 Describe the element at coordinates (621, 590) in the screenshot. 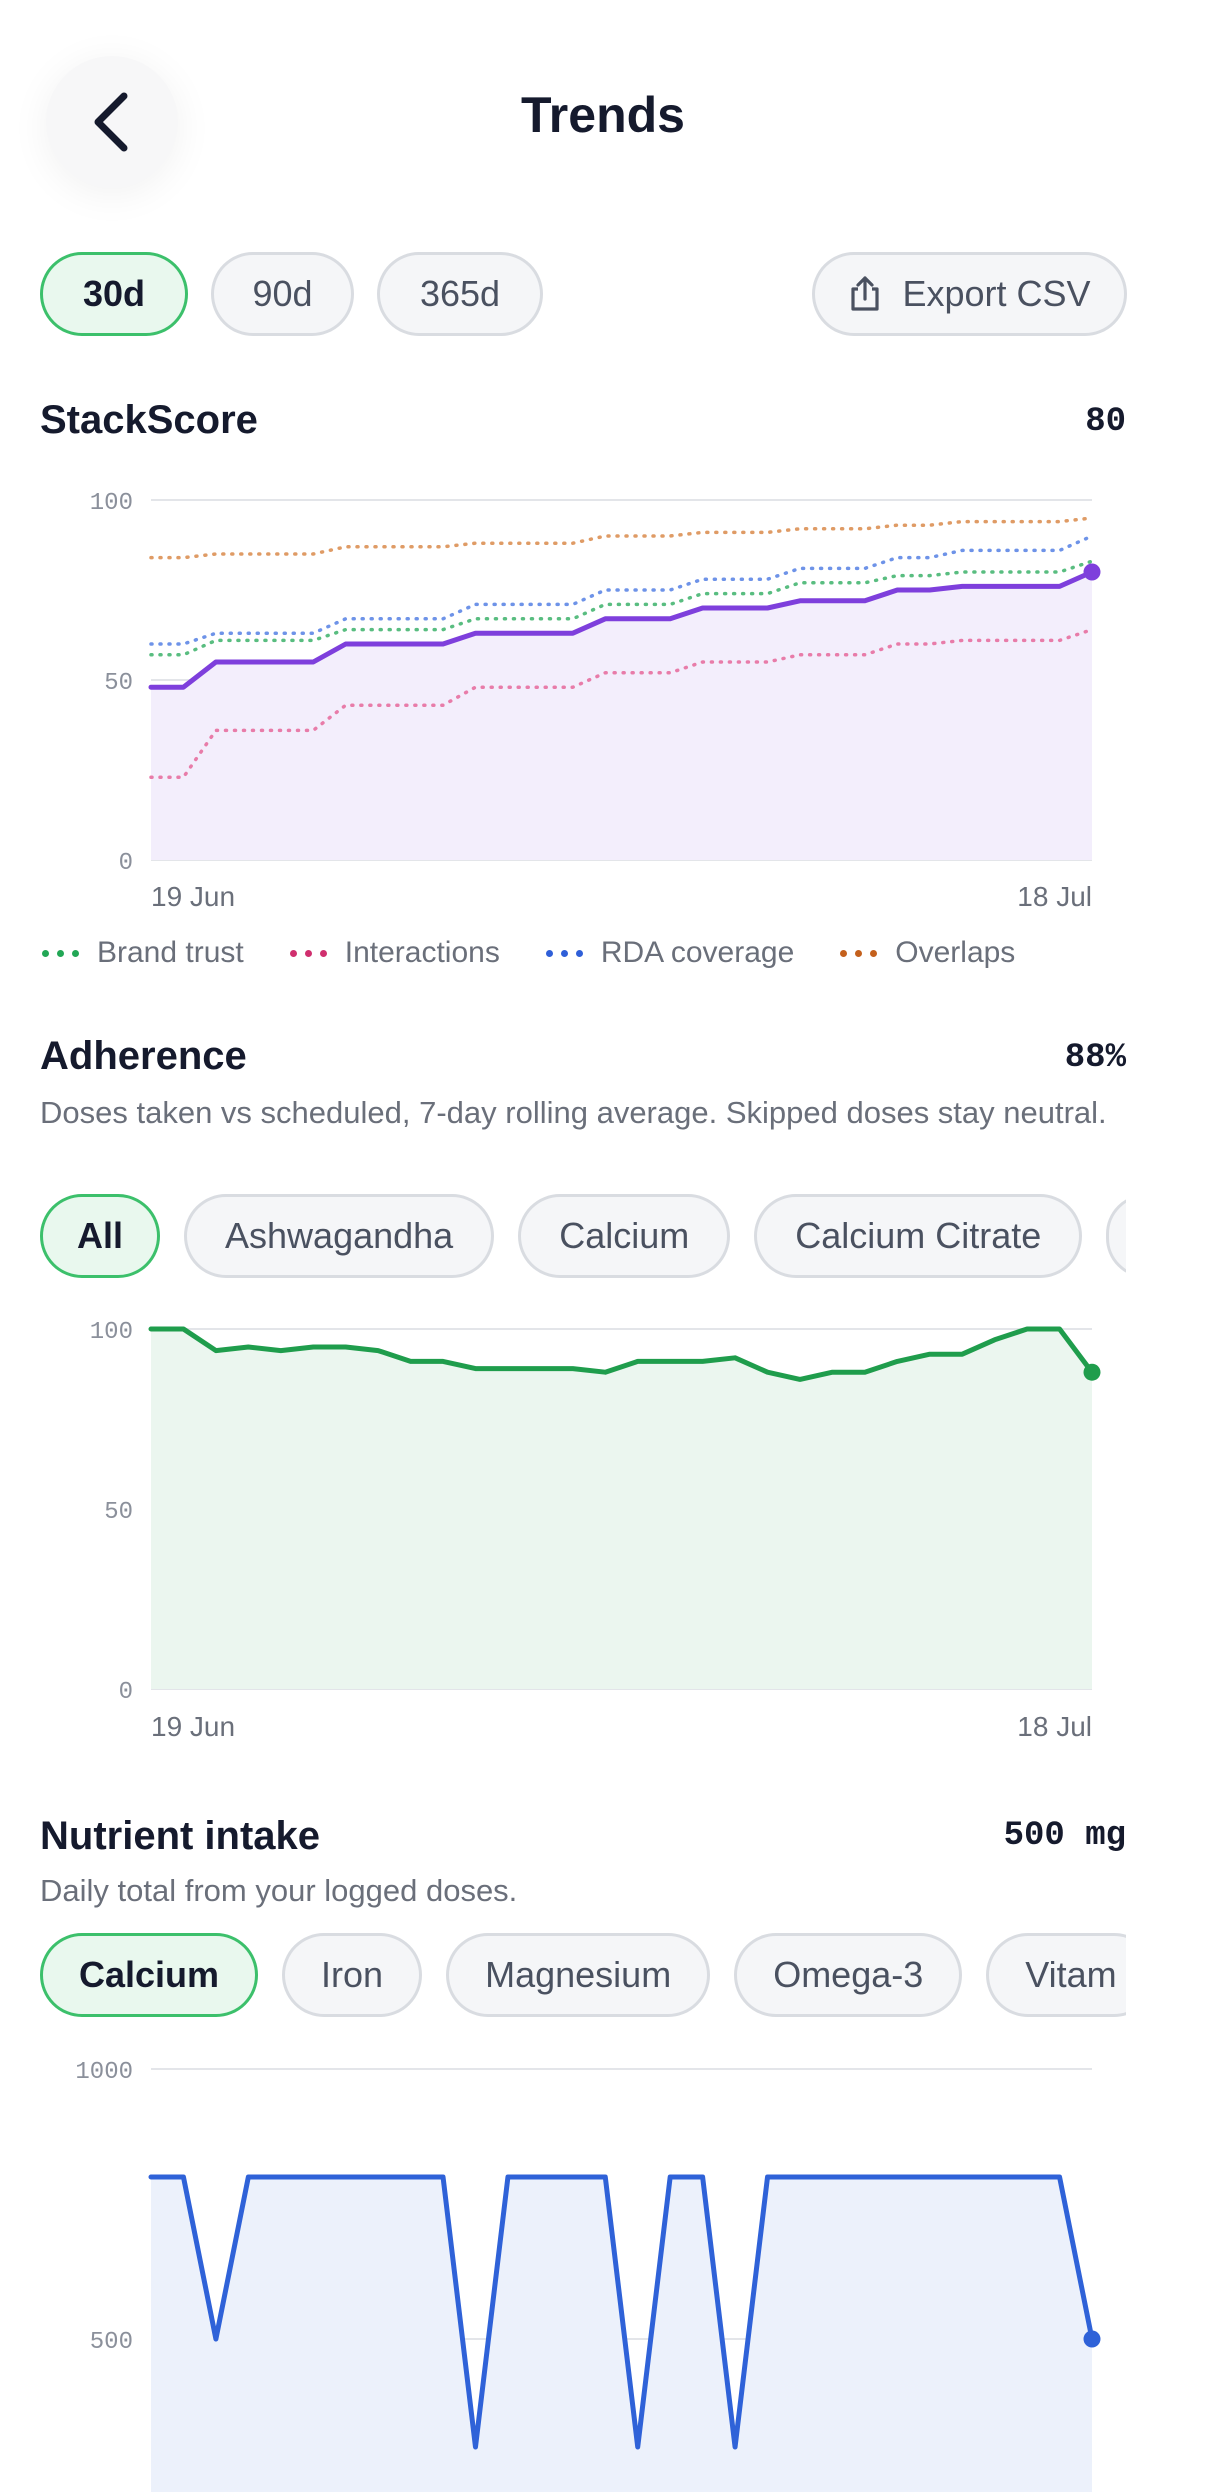

I see `series-line-rda-coverage` at that location.